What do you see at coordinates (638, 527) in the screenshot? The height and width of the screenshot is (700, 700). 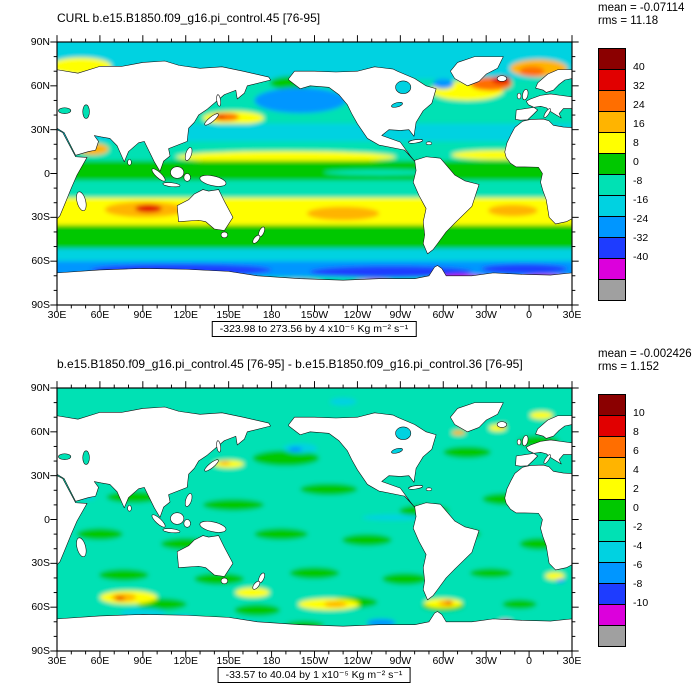 I see `colorbar-tick-label: -2` at bounding box center [638, 527].